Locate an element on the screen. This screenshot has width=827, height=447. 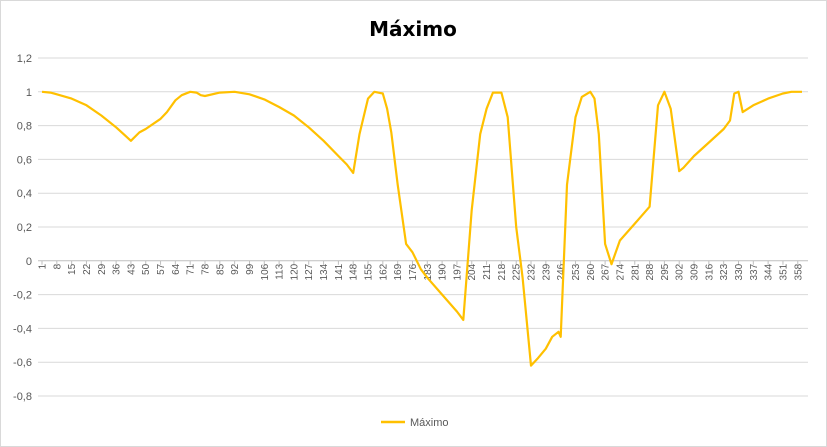
x-tick-label: 260 is located at coordinates (591, 271).